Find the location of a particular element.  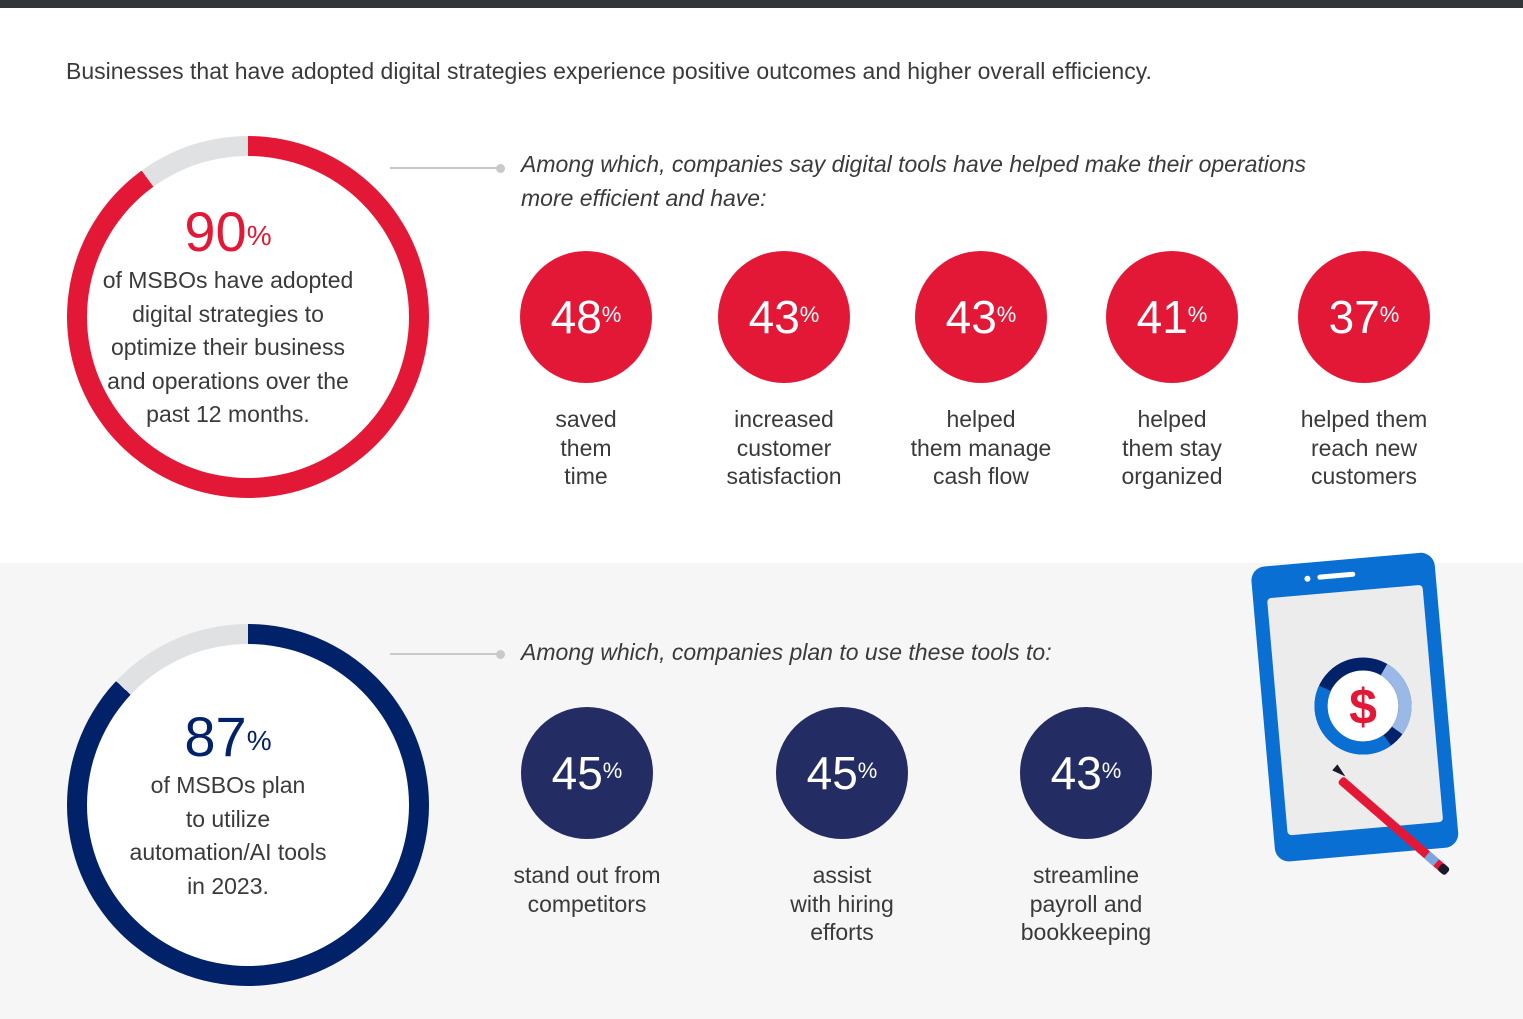

stat-value: 41 is located at coordinates (1162, 317).